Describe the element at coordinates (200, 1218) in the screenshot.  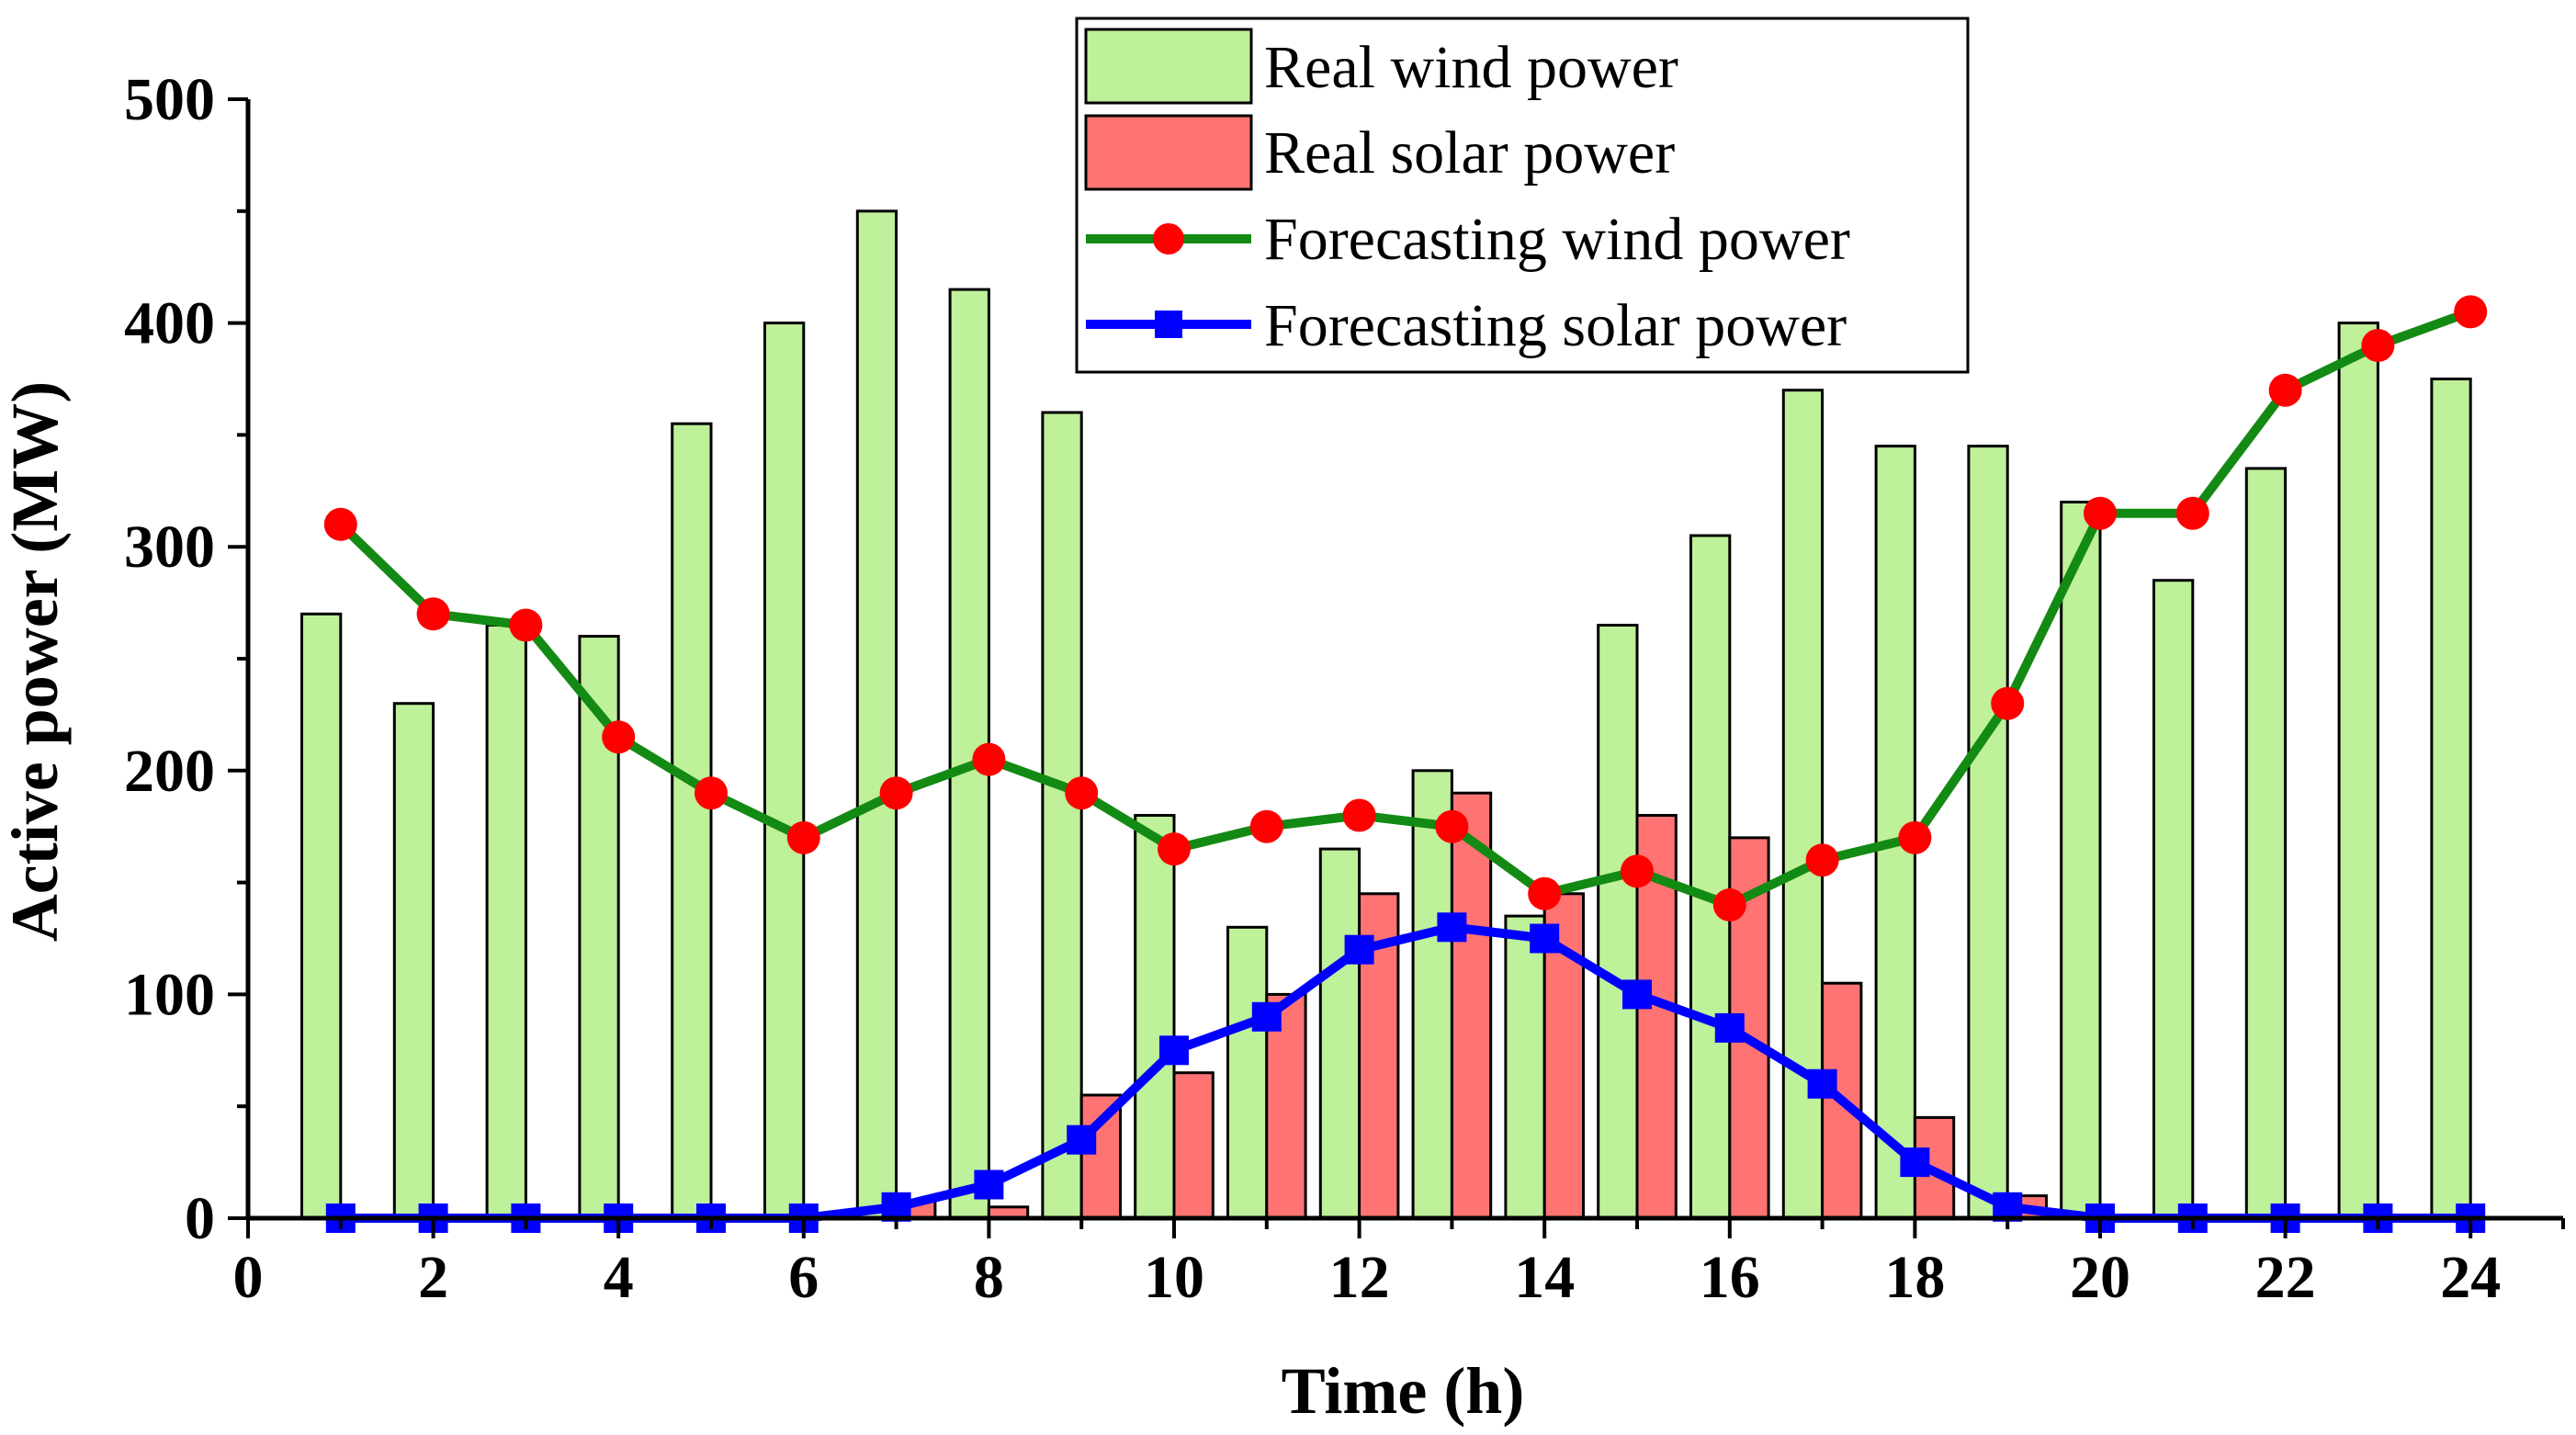
I see `y-tick-label-0: 0` at that location.